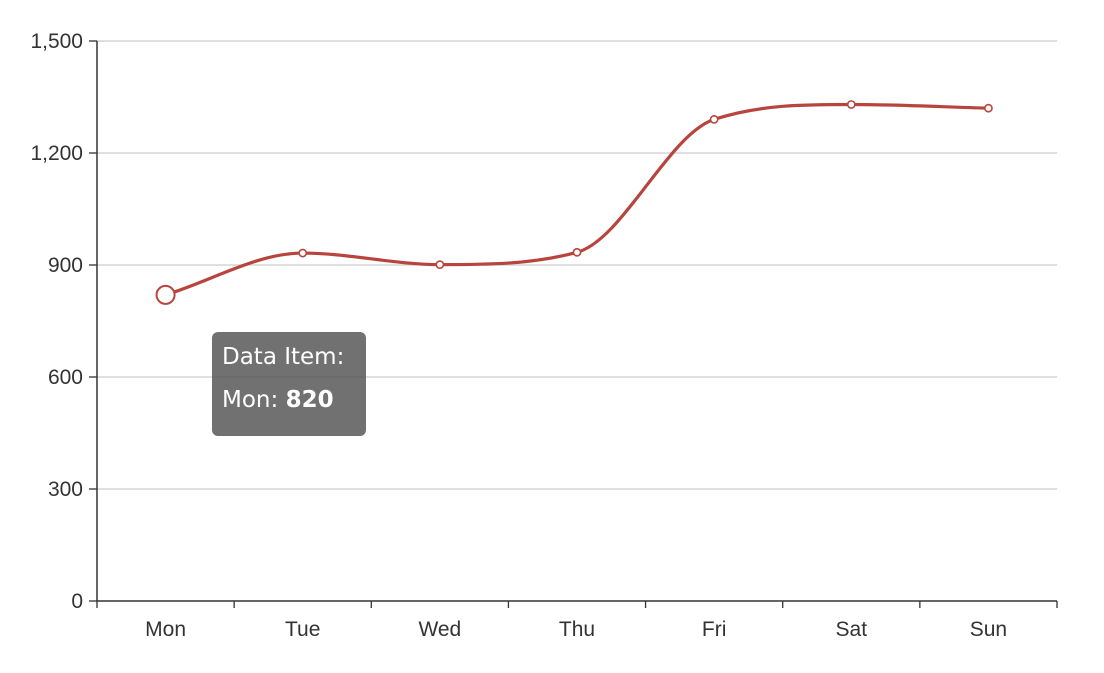 This screenshot has width=1104, height=673. Describe the element at coordinates (988, 629) in the screenshot. I see `x-tick-label: Sun` at that location.